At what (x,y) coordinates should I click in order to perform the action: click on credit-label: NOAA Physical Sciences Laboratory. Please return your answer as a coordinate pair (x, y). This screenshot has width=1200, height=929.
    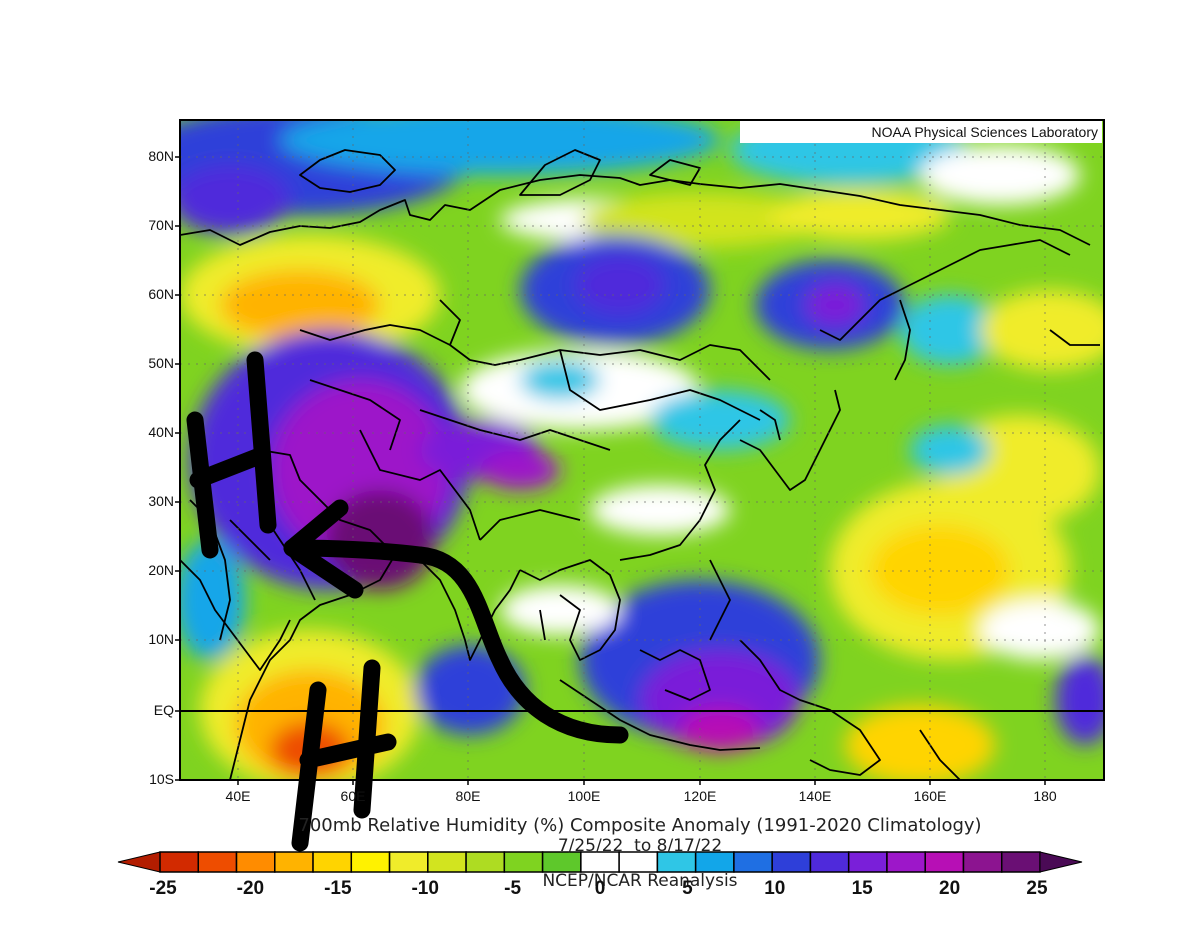
    Looking at the image, I should click on (921, 132).